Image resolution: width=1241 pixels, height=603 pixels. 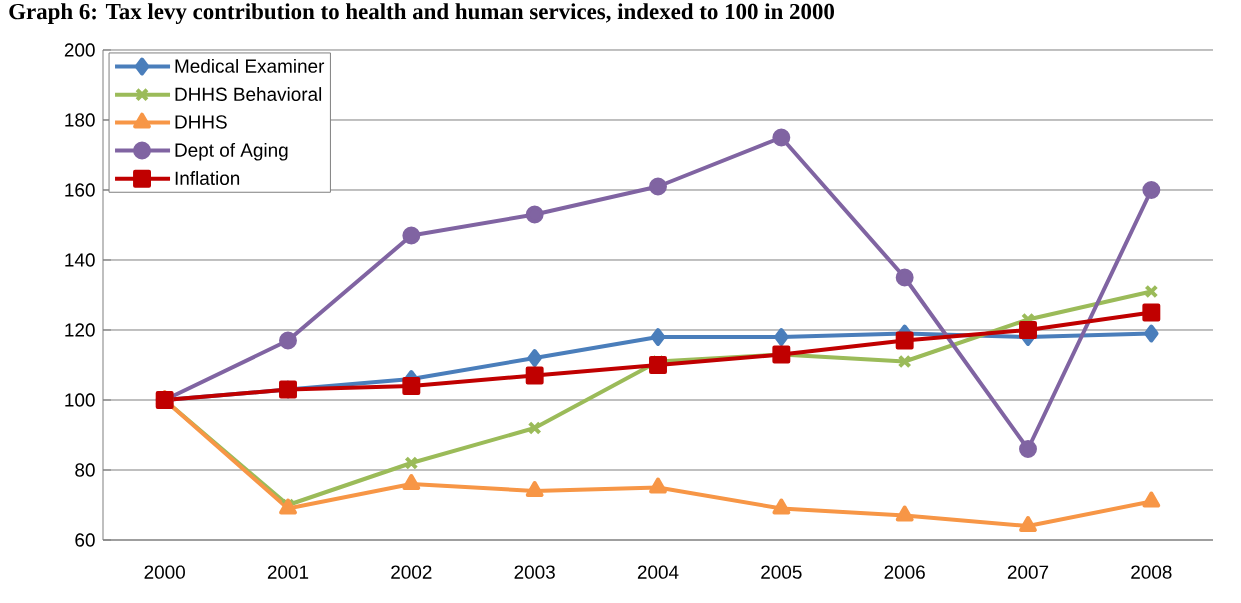 I want to click on y-tick-label: 120, so click(x=80, y=330).